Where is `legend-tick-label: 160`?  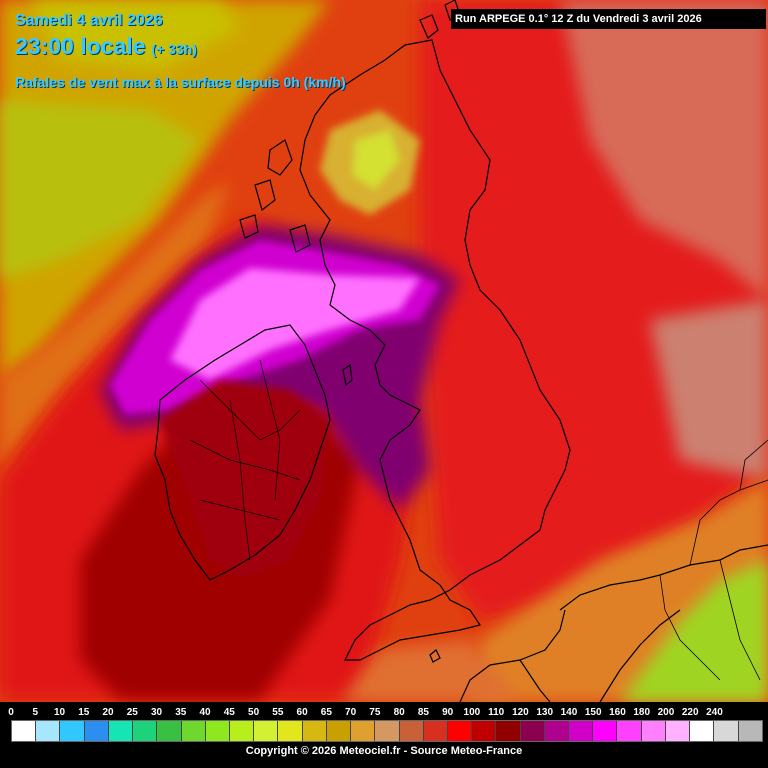
legend-tick-label: 160 is located at coordinates (617, 712).